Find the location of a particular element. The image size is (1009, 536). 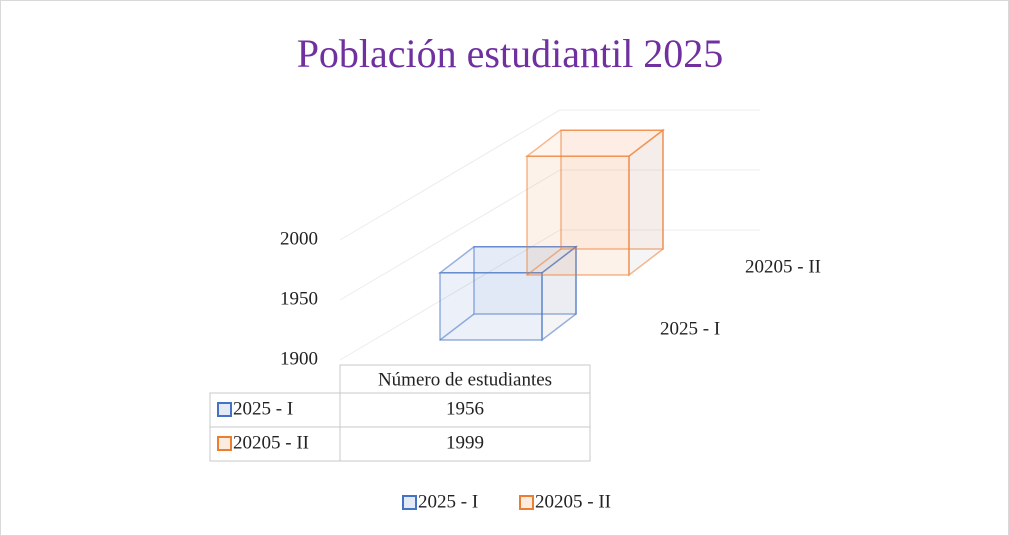

legend-label: 20205 - II is located at coordinates (573, 501).